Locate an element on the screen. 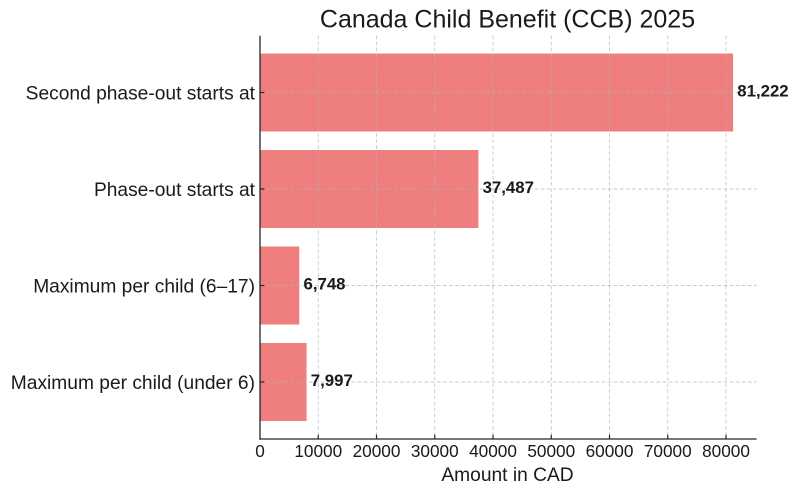  svg-text: 60000 is located at coordinates (610, 451).